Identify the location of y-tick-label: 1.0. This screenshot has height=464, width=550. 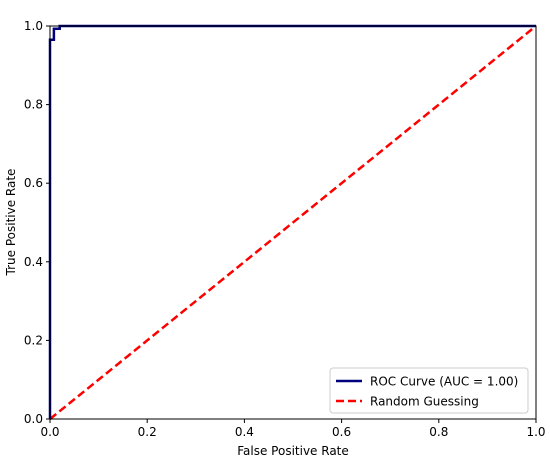
(33, 26).